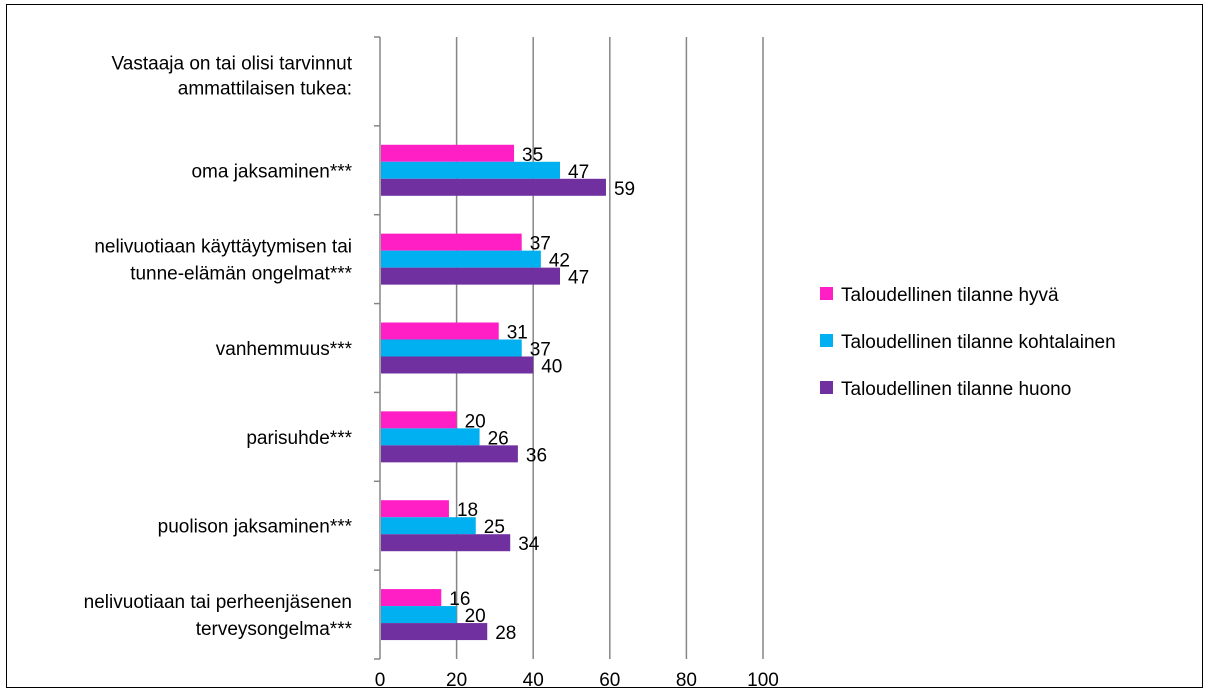 The image size is (1210, 693). I want to click on value-label-1-series-0: 37, so click(540, 244).